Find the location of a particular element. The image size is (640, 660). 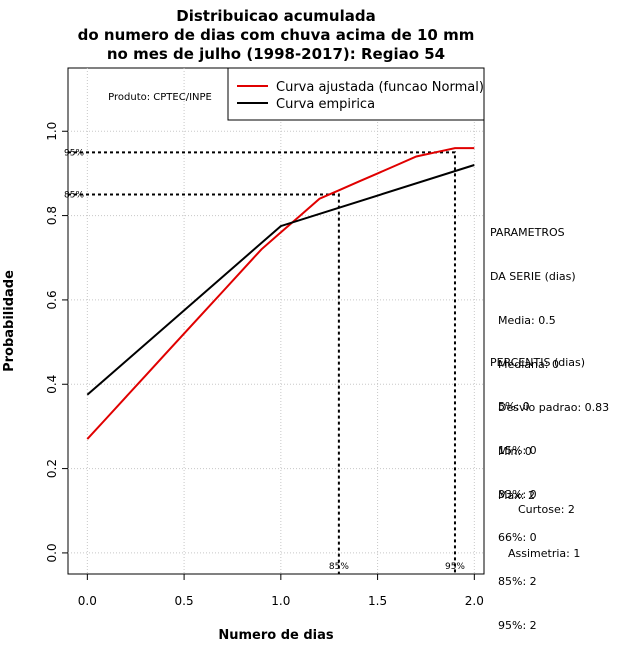

legend-label-0: Curva ajustada (funcao Normal) is located at coordinates (380, 87).